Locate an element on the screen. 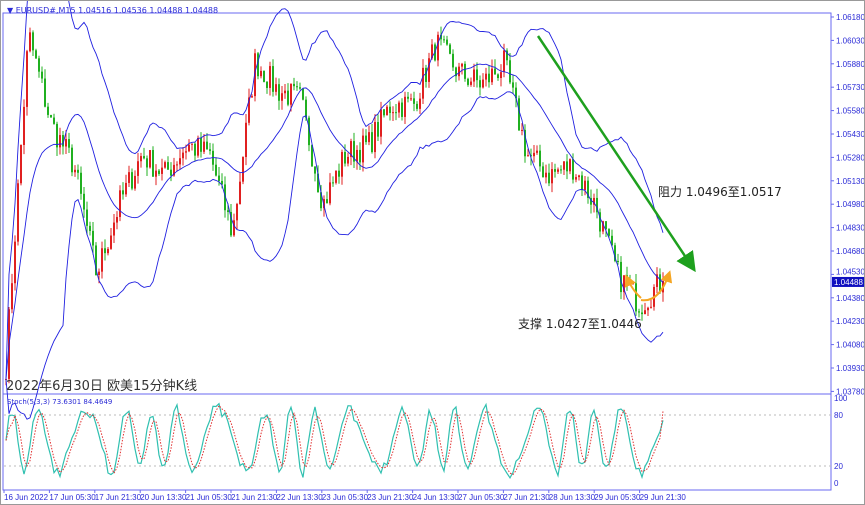 Image resolution: width=865 pixels, height=505 pixels. resistance-label: 阻力 1.0496至1.0517 is located at coordinates (720, 192).